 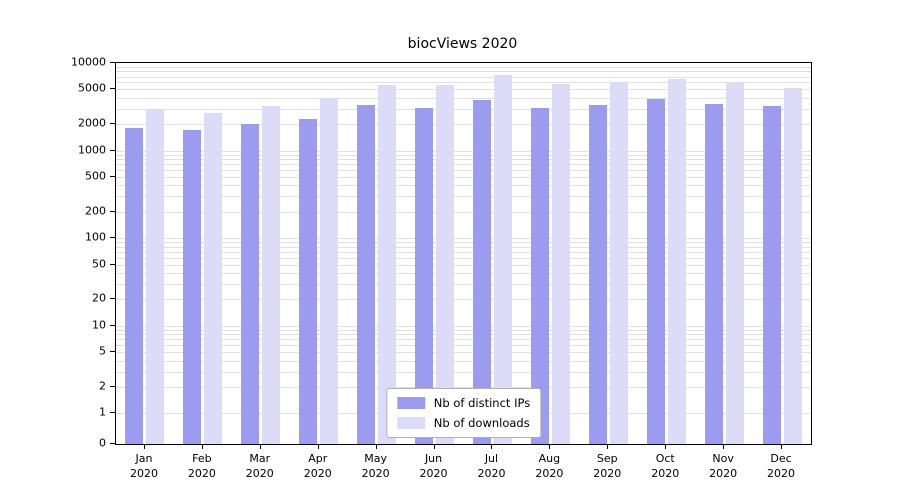 What do you see at coordinates (781, 466) in the screenshot?
I see `x-tick-label: Dec 2020` at bounding box center [781, 466].